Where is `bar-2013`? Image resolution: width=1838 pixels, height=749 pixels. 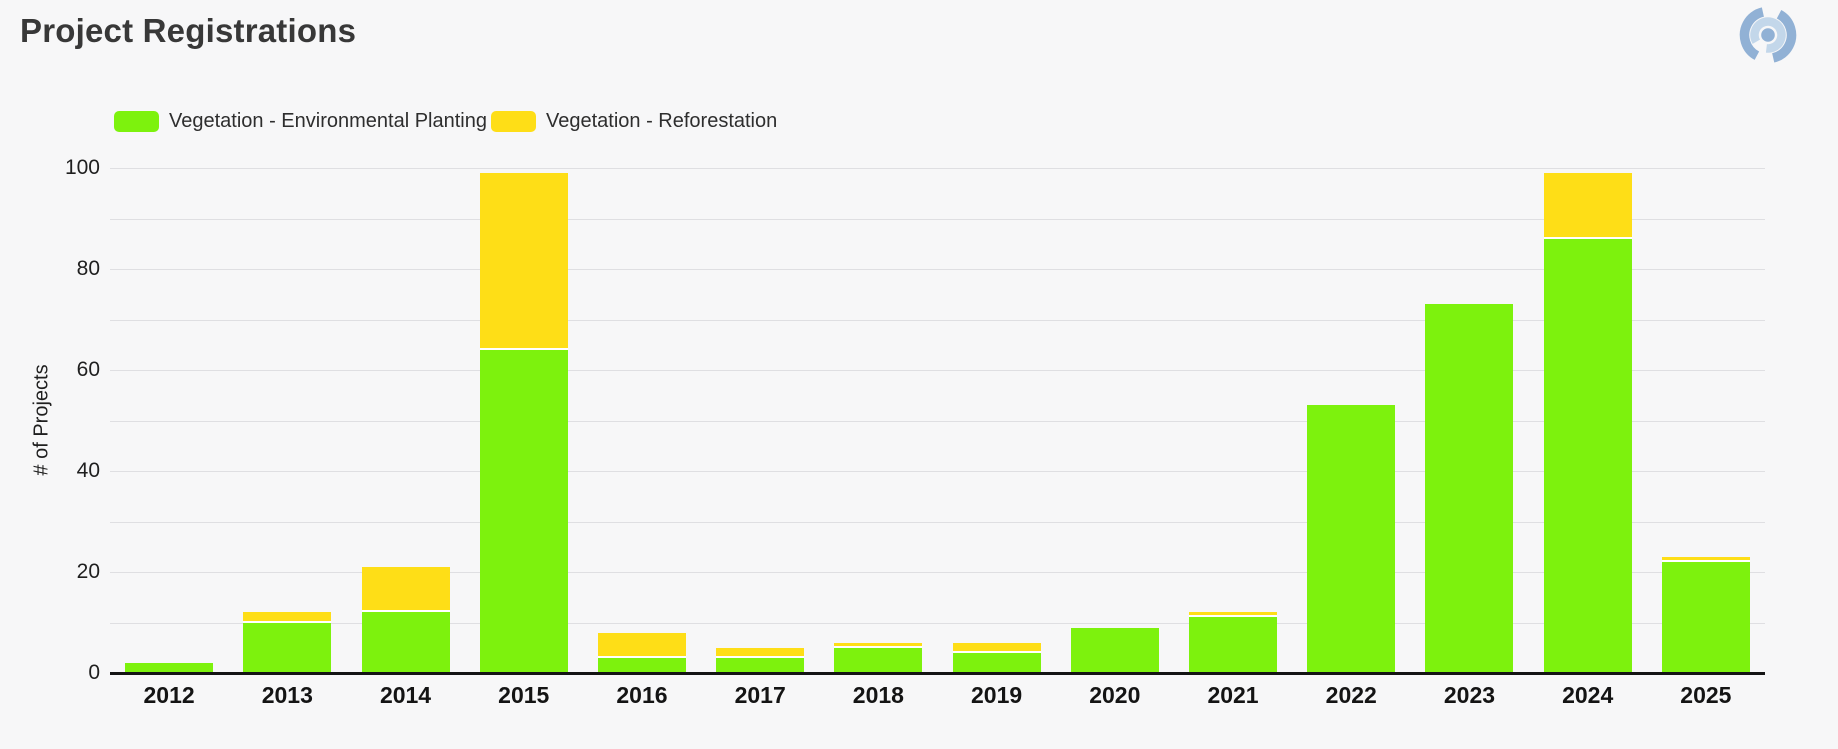 bar-2013 is located at coordinates (287, 642).